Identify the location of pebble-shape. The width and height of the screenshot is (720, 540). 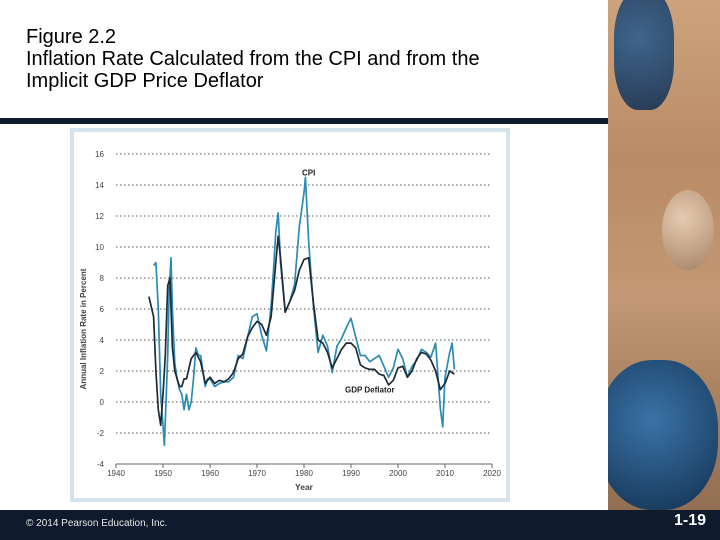
(688, 230).